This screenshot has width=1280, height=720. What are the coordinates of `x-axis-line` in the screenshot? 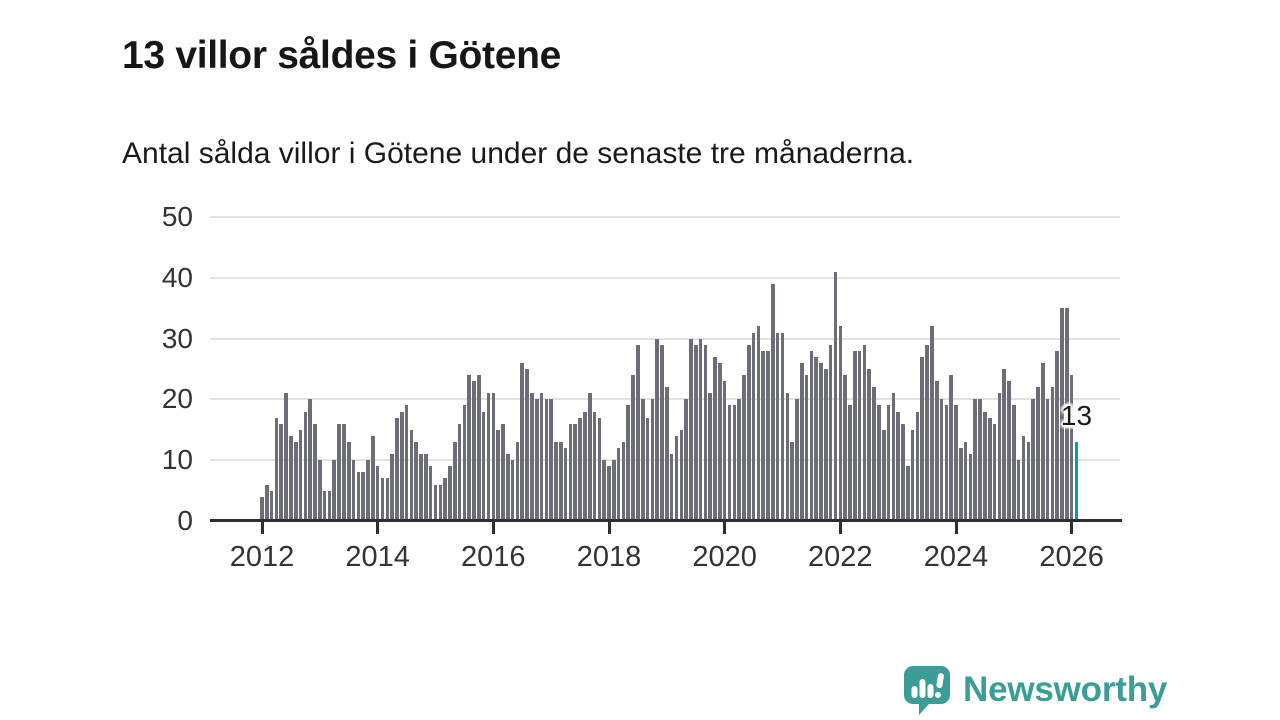 It's located at (666, 520).